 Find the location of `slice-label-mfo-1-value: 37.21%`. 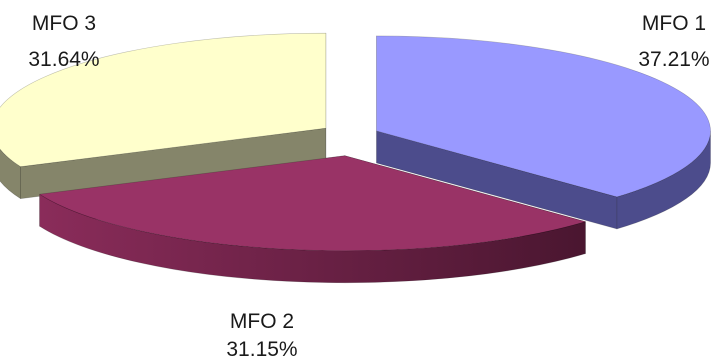

slice-label-mfo-1-value: 37.21% is located at coordinates (673, 59).